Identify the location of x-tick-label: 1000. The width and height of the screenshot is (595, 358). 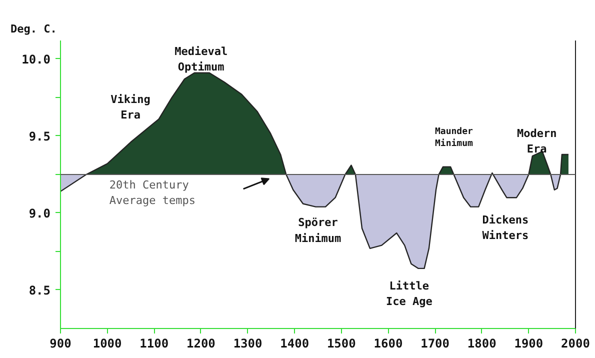
(107, 343).